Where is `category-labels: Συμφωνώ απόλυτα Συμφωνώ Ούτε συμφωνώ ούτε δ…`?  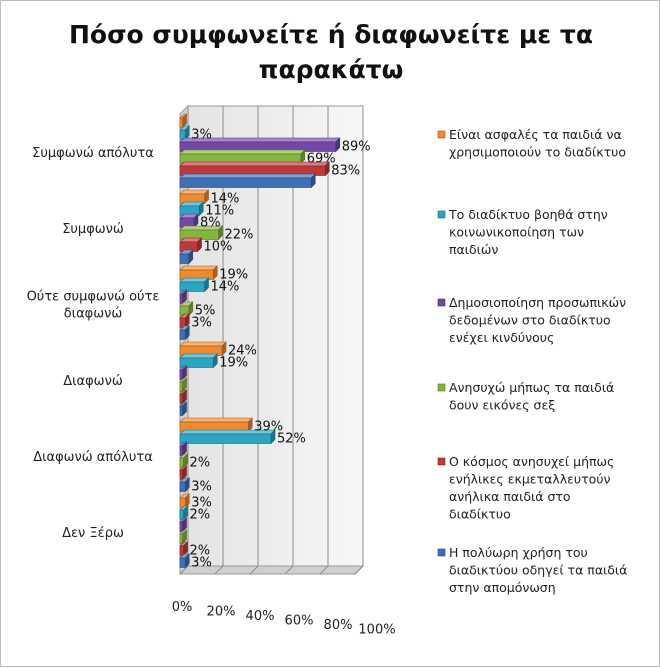
category-labels: Συμφωνώ απόλυτα Συμφωνώ Ούτε συμφωνώ ούτε δ… is located at coordinates (93, 343).